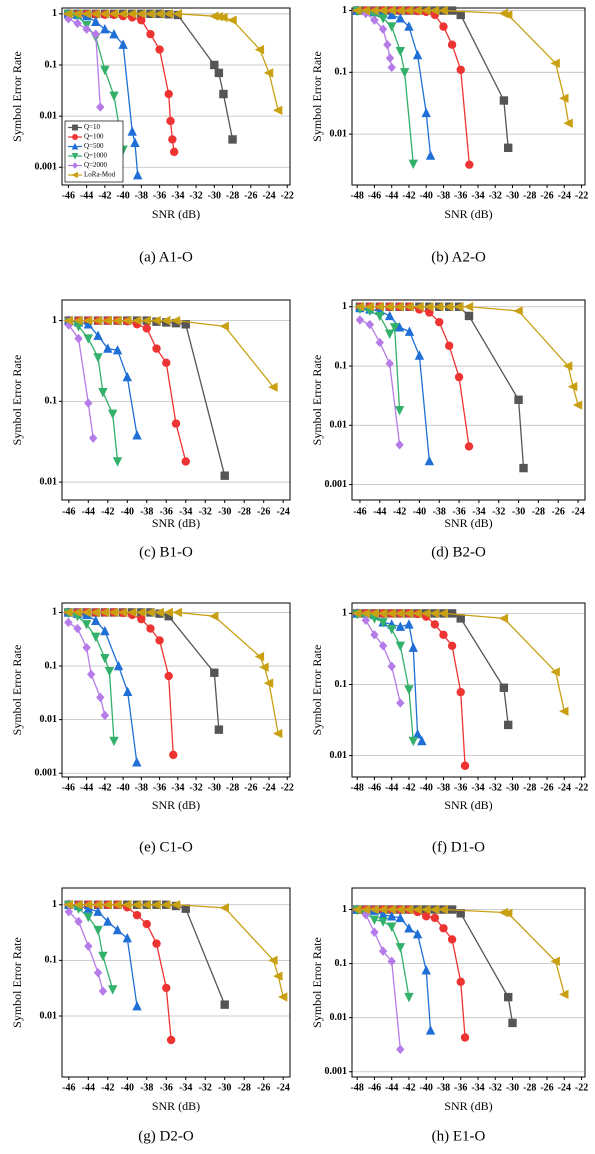  Describe the element at coordinates (166, 257) in the screenshot. I see `caption: (a) A1-O` at that location.